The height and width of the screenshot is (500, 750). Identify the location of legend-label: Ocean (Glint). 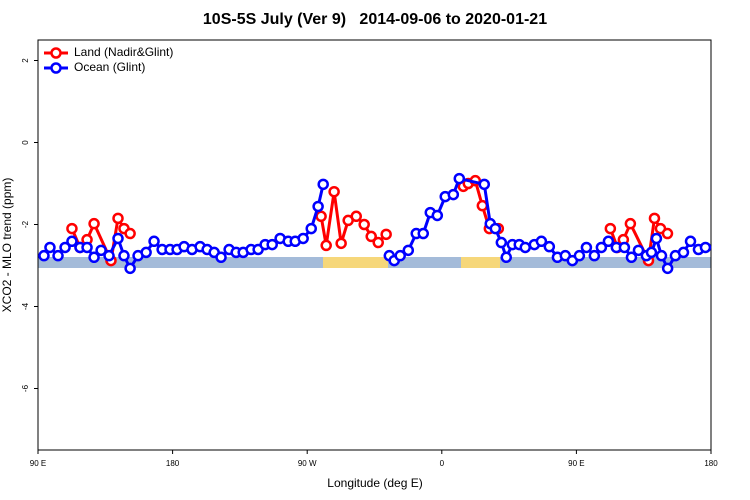
(109, 67).